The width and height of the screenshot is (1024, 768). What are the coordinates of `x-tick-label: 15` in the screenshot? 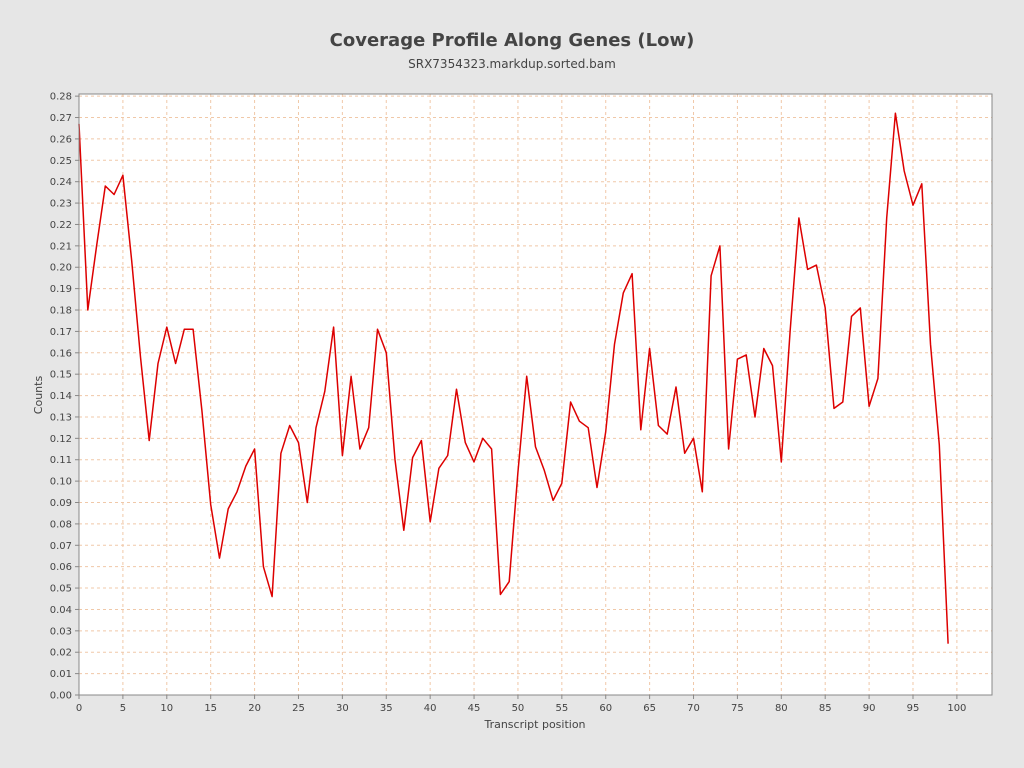 It's located at (210, 708).